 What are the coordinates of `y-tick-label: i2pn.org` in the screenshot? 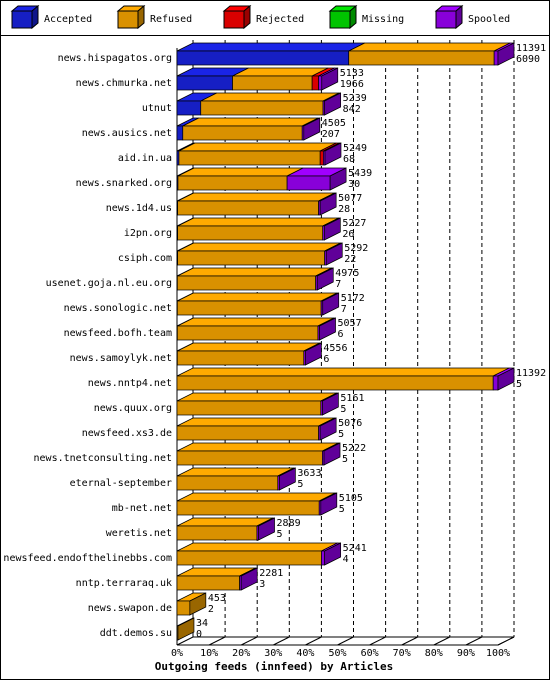 It's located at (148, 233).